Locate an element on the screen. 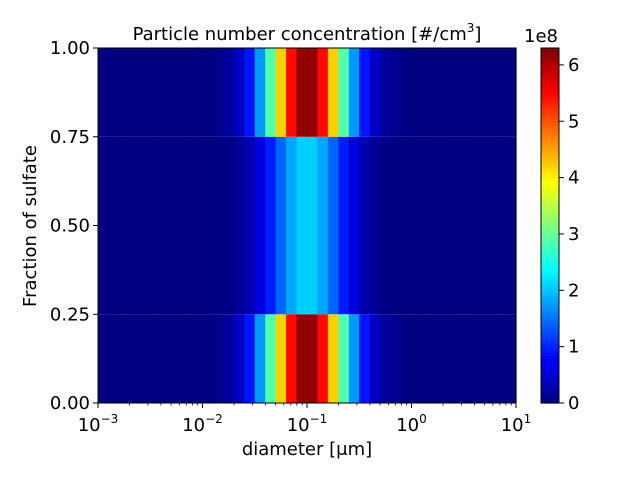 Image resolution: width=640 pixels, height=480 pixels. x-tick-label: 100 is located at coordinates (411, 424).